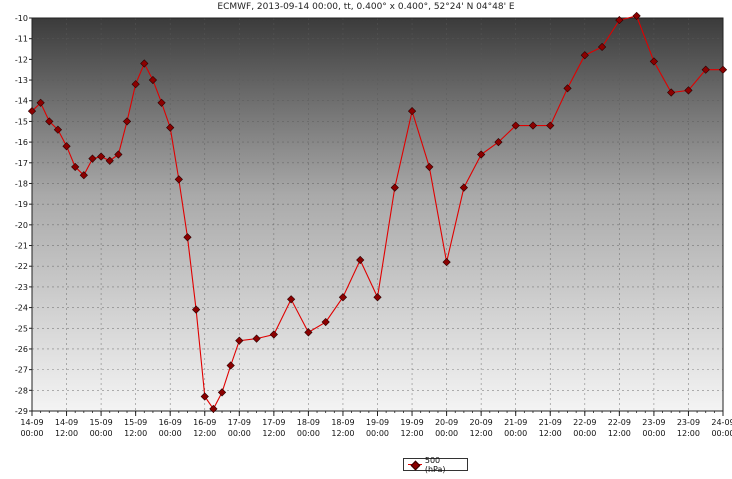 The height and width of the screenshot is (479, 732). I want to click on y-tick-label: -23, so click(21, 287).